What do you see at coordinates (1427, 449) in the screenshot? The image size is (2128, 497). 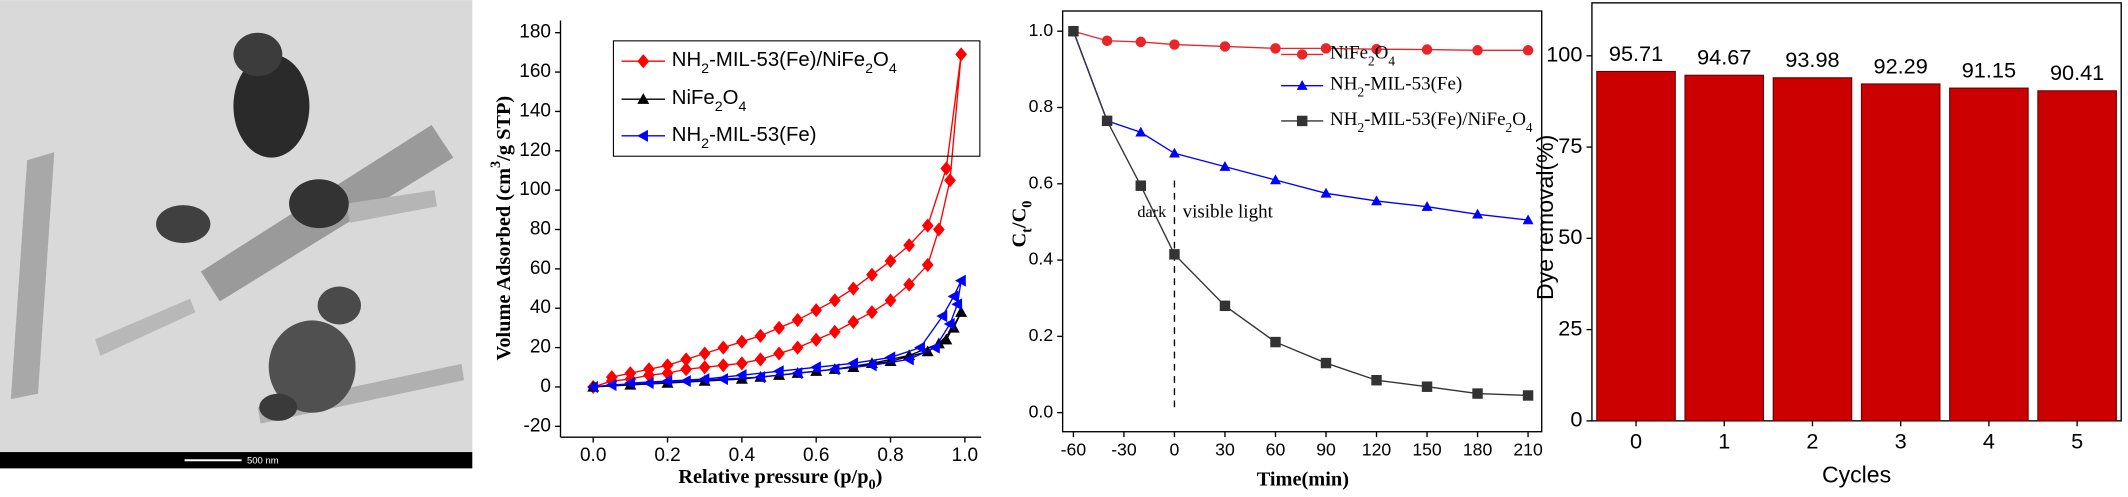 I see `x-tick-label: 150` at bounding box center [1427, 449].